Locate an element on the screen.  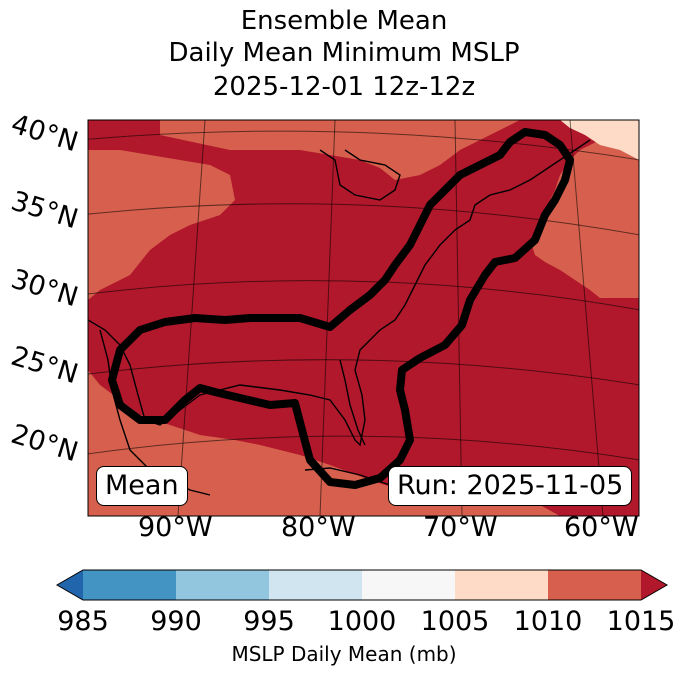
coastline-greatlakes is located at coordinates (360, 175).